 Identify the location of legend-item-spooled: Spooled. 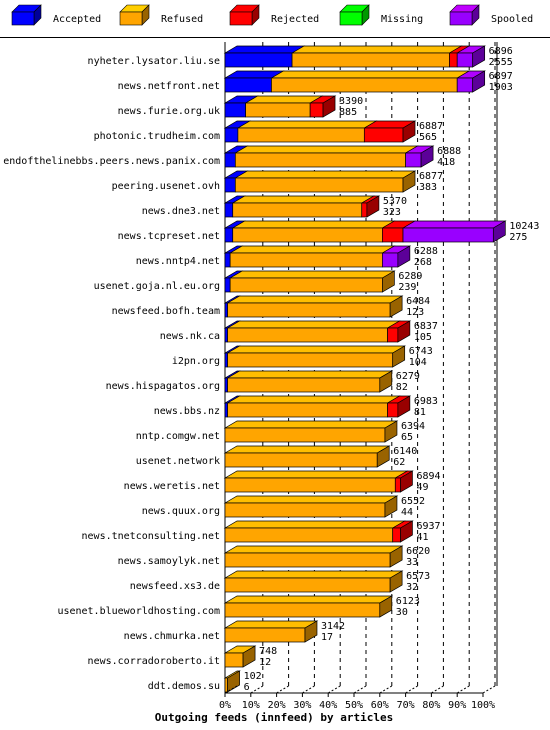
(491, 15).